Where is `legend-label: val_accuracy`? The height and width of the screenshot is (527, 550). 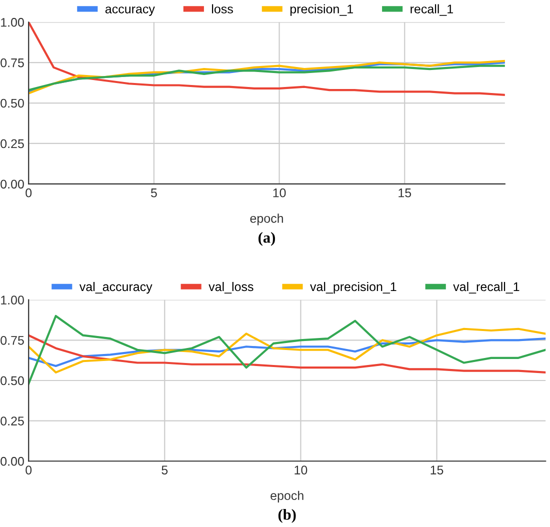 legend-label: val_accuracy is located at coordinates (115, 288).